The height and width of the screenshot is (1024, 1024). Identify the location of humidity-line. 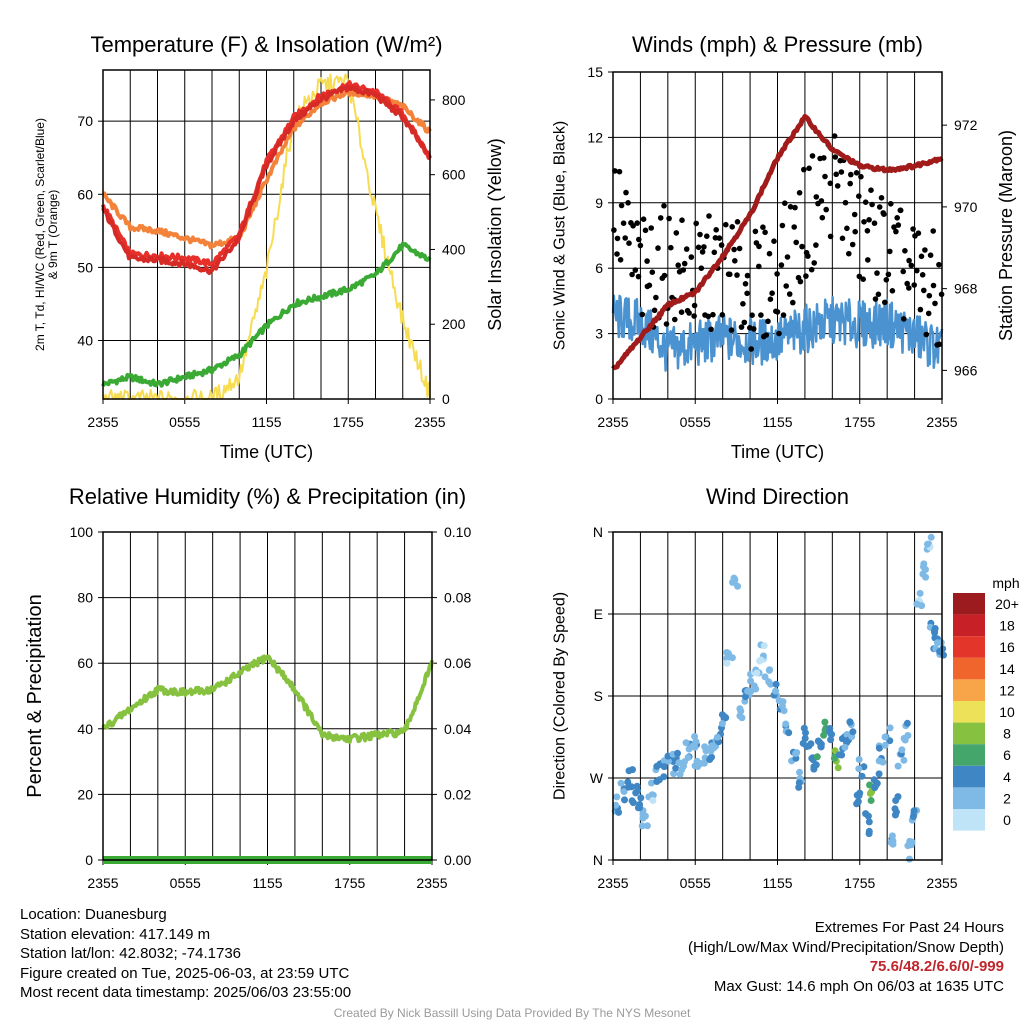
(267, 699).